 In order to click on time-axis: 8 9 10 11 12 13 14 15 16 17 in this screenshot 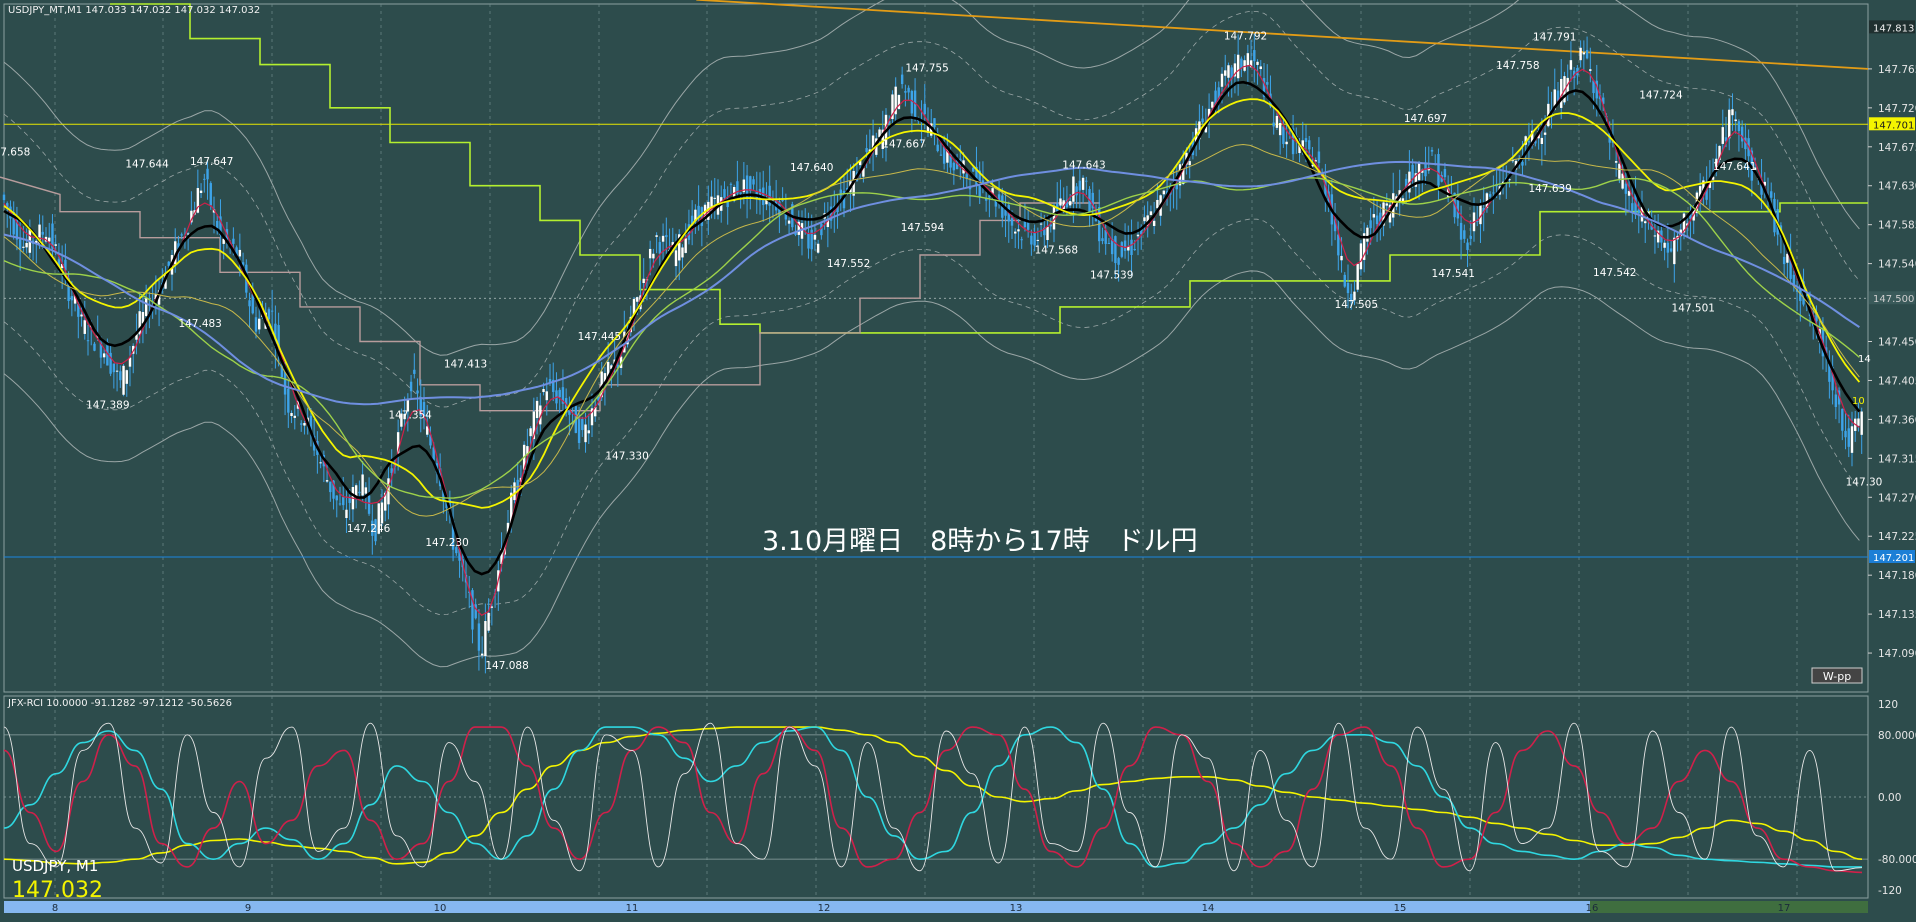, I will do `click(936, 907)`.